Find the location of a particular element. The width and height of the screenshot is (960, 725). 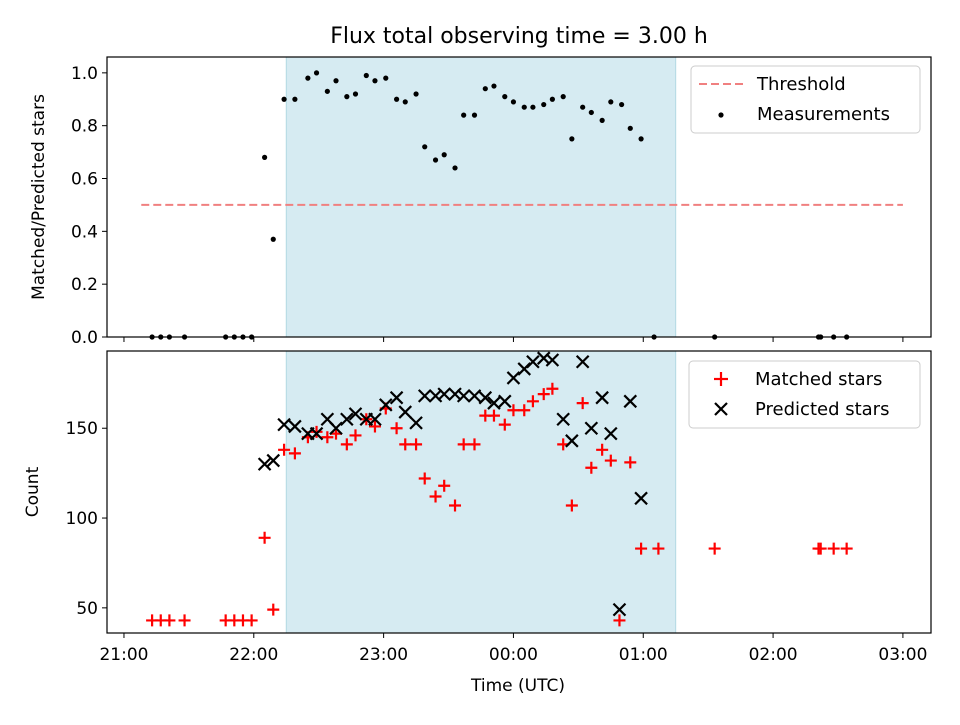

y-tick-label: 150 is located at coordinates (82, 429).